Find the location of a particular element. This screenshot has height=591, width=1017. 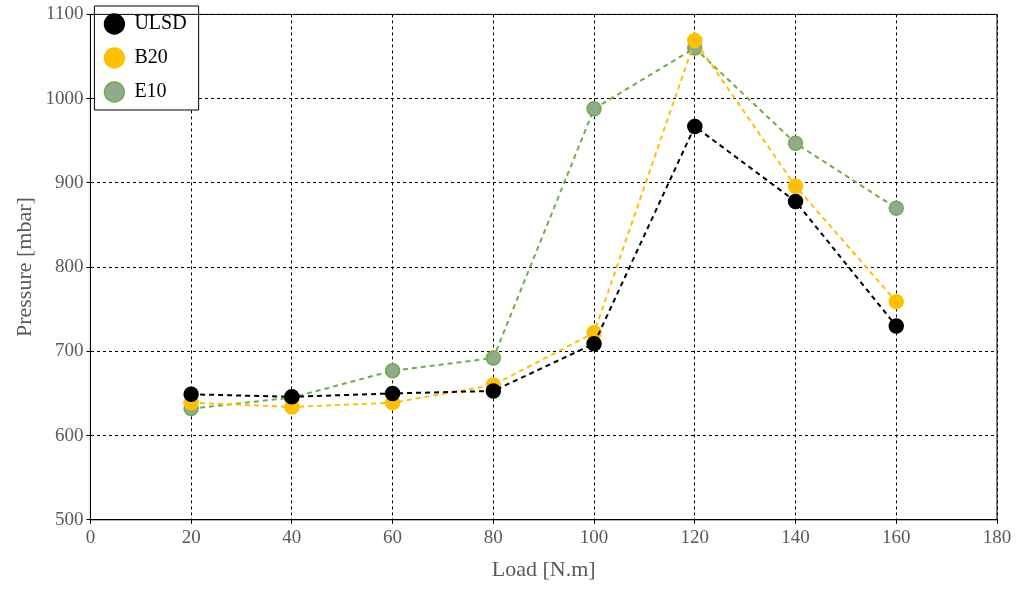

y-tick-label: 500 is located at coordinates (69, 518).